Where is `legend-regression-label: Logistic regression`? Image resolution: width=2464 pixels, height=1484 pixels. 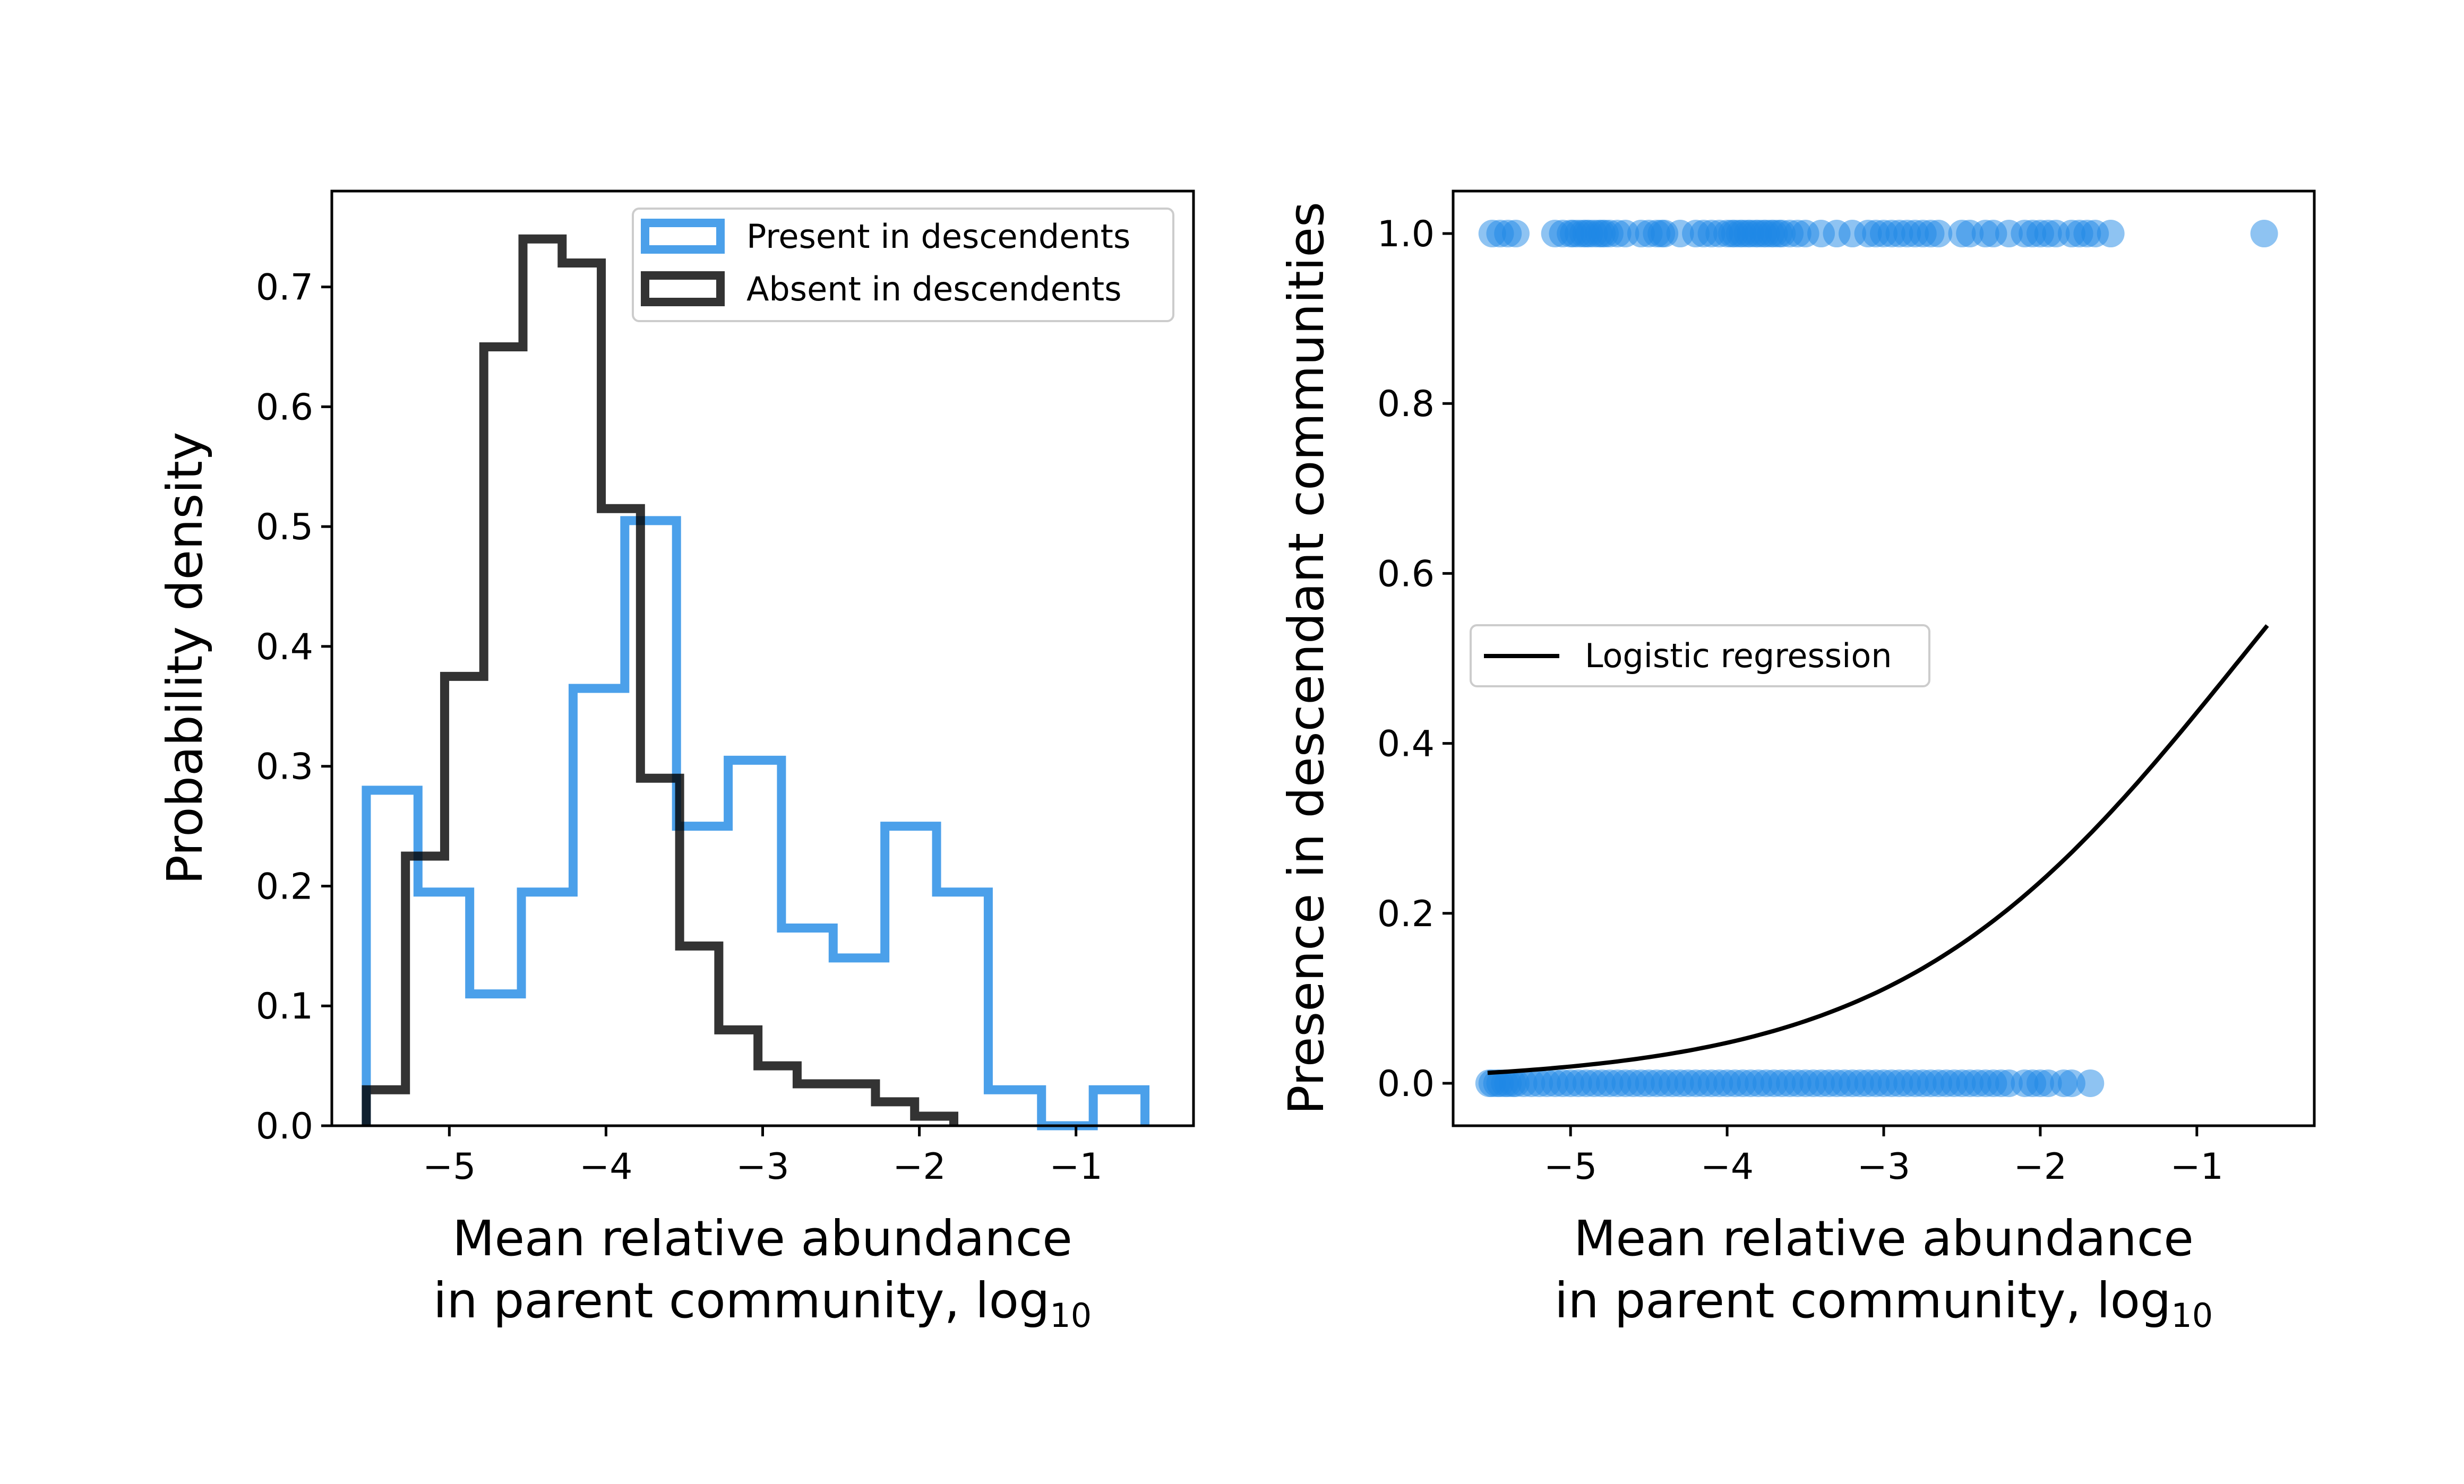 legend-regression-label: Logistic regression is located at coordinates (1738, 655).